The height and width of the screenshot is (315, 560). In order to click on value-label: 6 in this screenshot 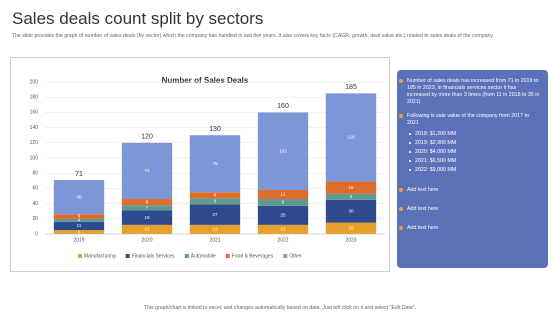, I will do `click(79, 216)`.